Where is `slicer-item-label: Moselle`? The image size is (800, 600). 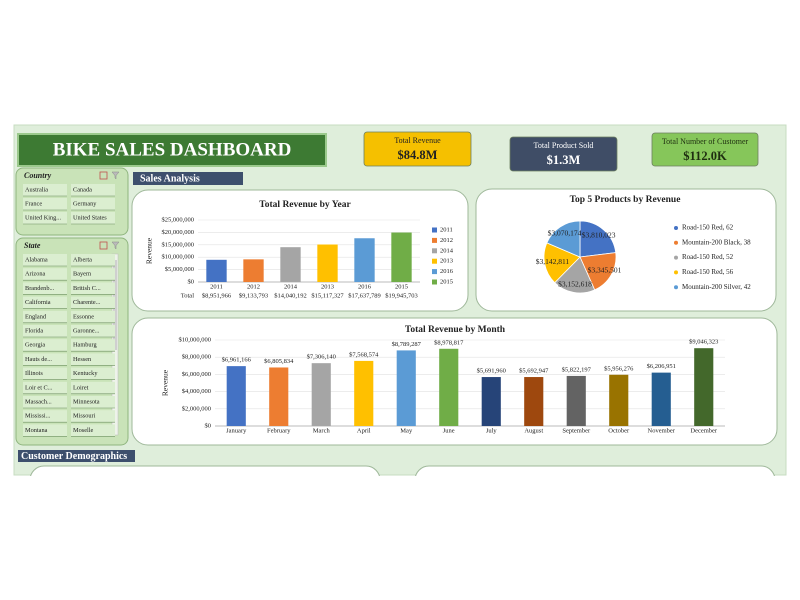 slicer-item-label: Moselle is located at coordinates (83, 430).